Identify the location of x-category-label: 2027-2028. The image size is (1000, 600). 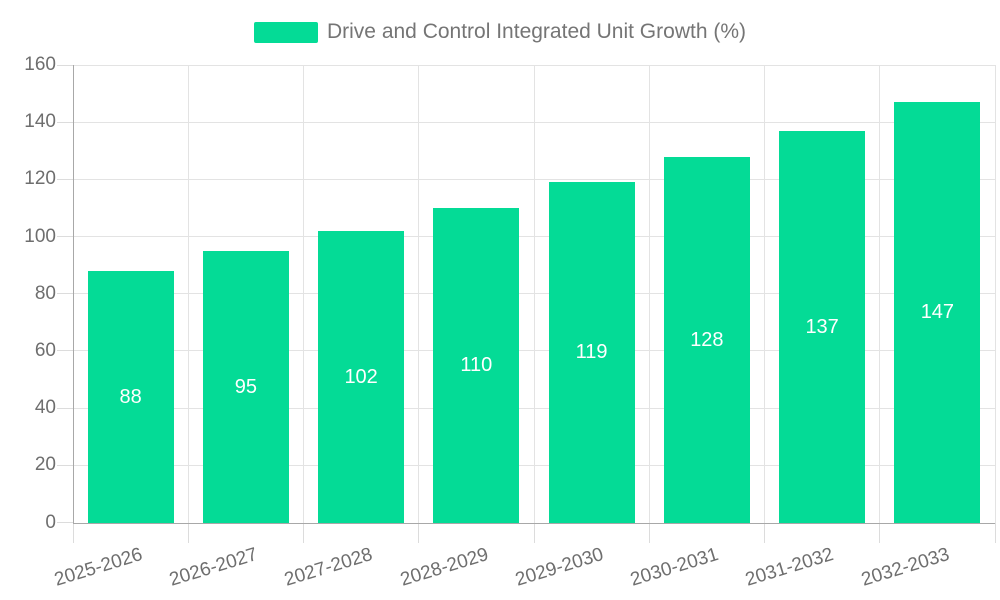
(329, 567).